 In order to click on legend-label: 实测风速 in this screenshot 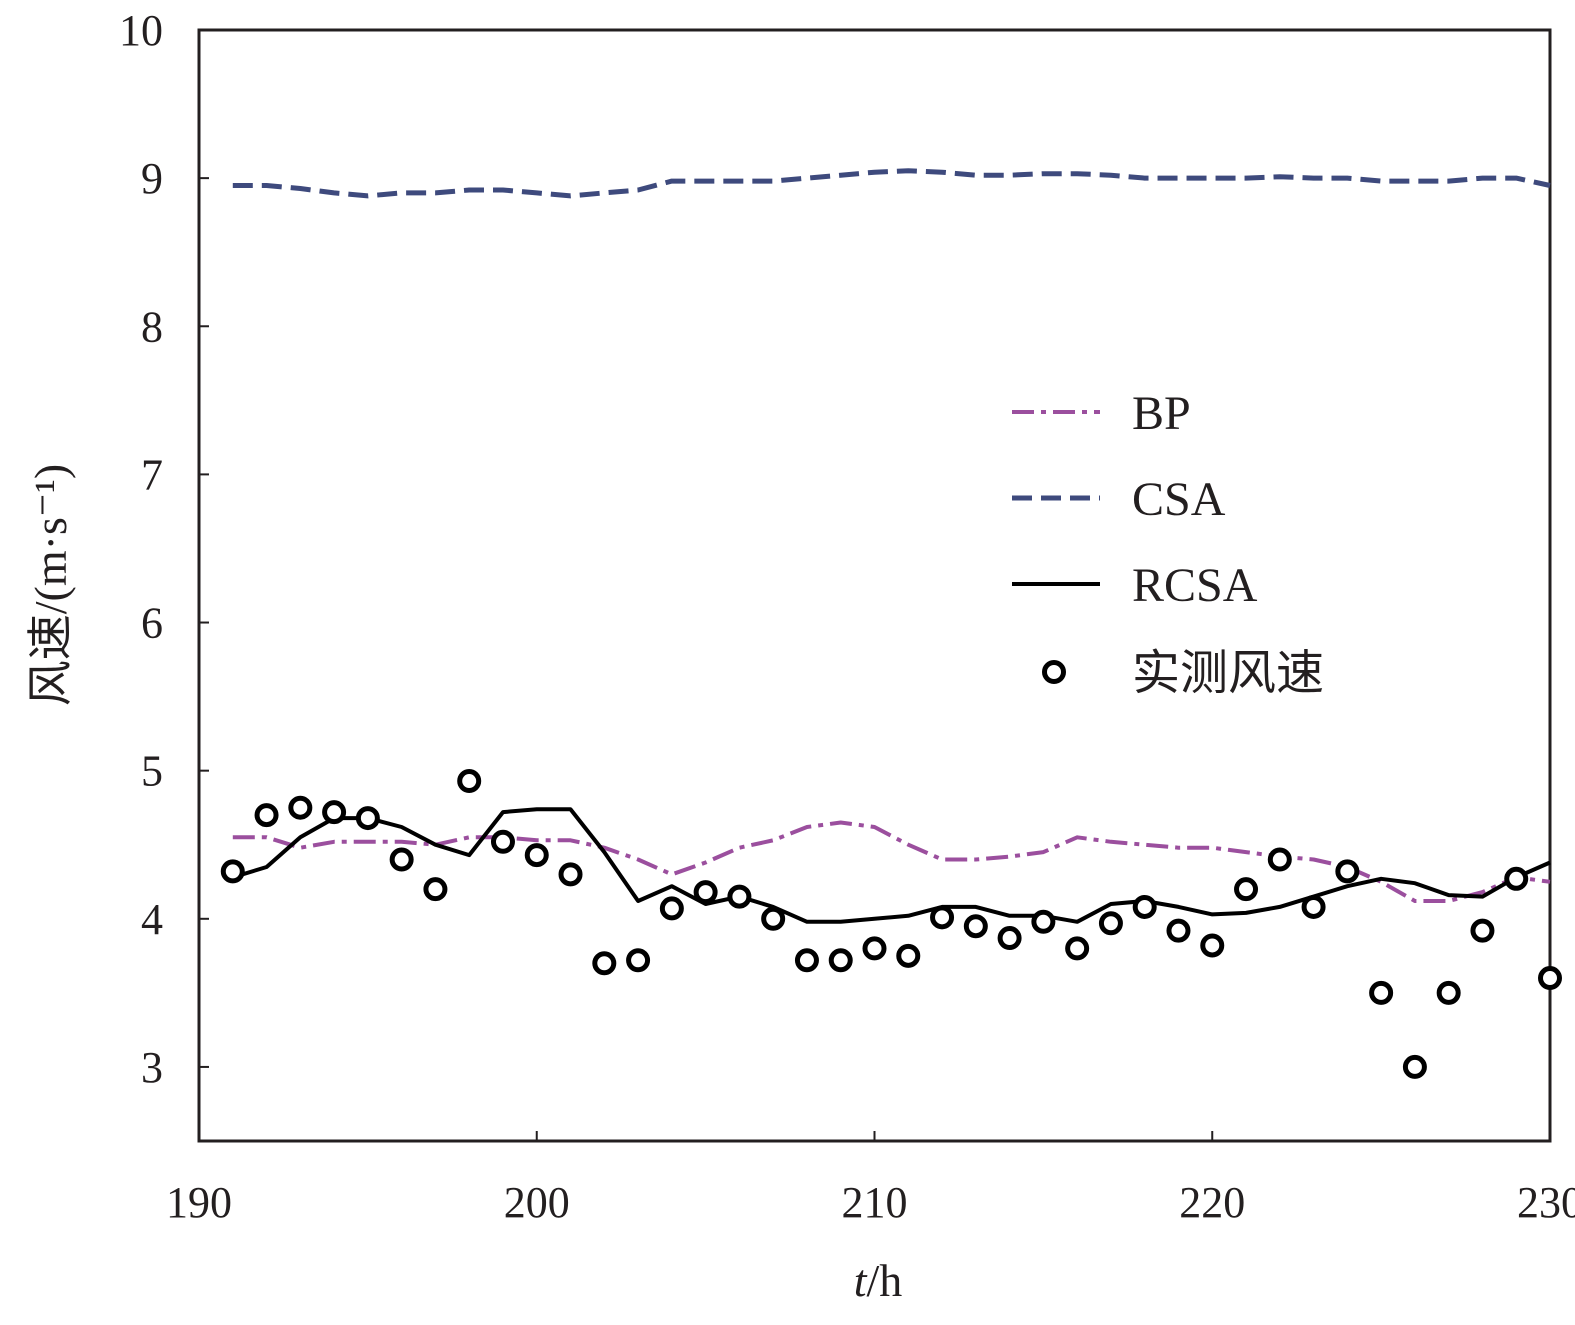, I will do `click(1228, 673)`.